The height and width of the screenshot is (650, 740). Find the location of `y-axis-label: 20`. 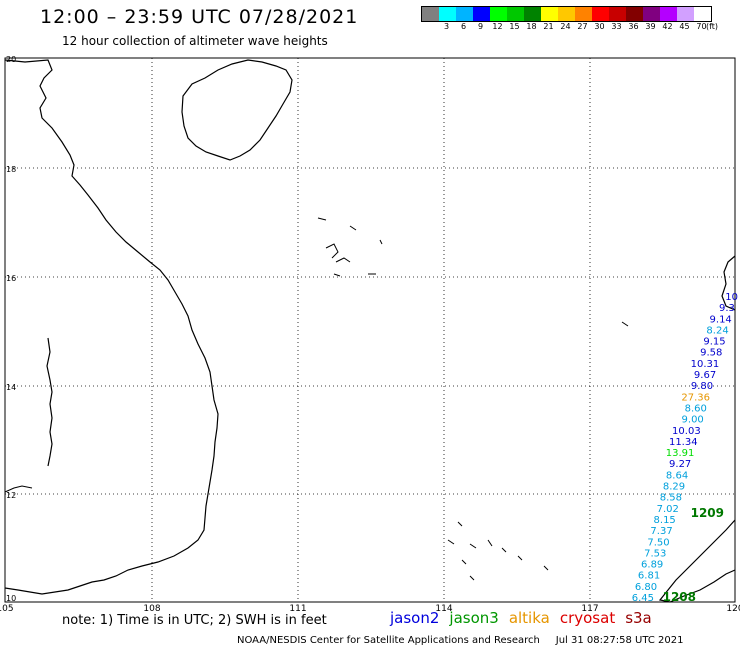

y-axis-label: 20 is located at coordinates (11, 59).